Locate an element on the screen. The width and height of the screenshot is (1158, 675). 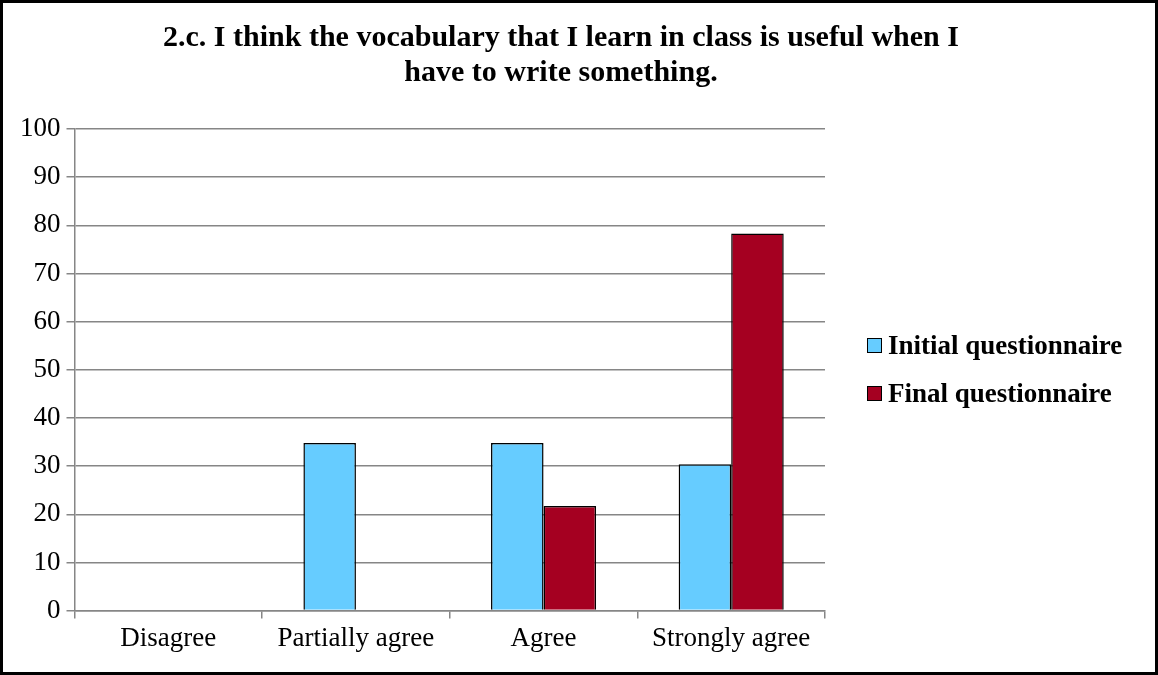
y-tick-label: 100 is located at coordinates (40, 127).